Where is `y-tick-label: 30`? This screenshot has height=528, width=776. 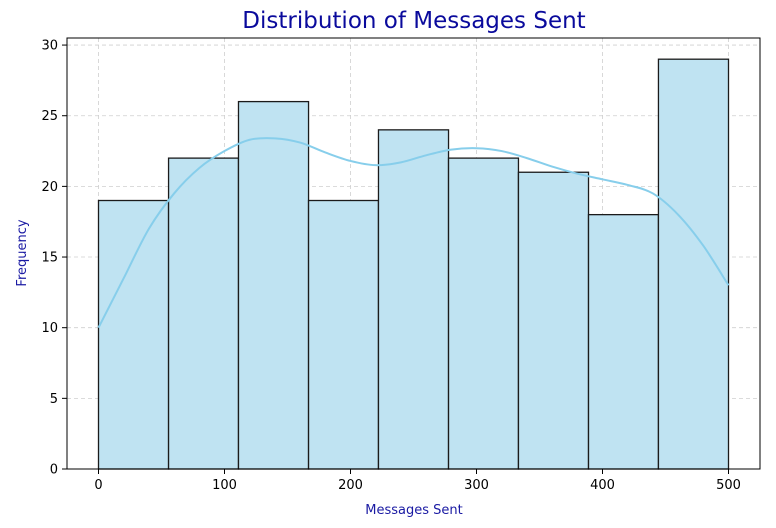 y-tick-label: 30 is located at coordinates (49, 46).